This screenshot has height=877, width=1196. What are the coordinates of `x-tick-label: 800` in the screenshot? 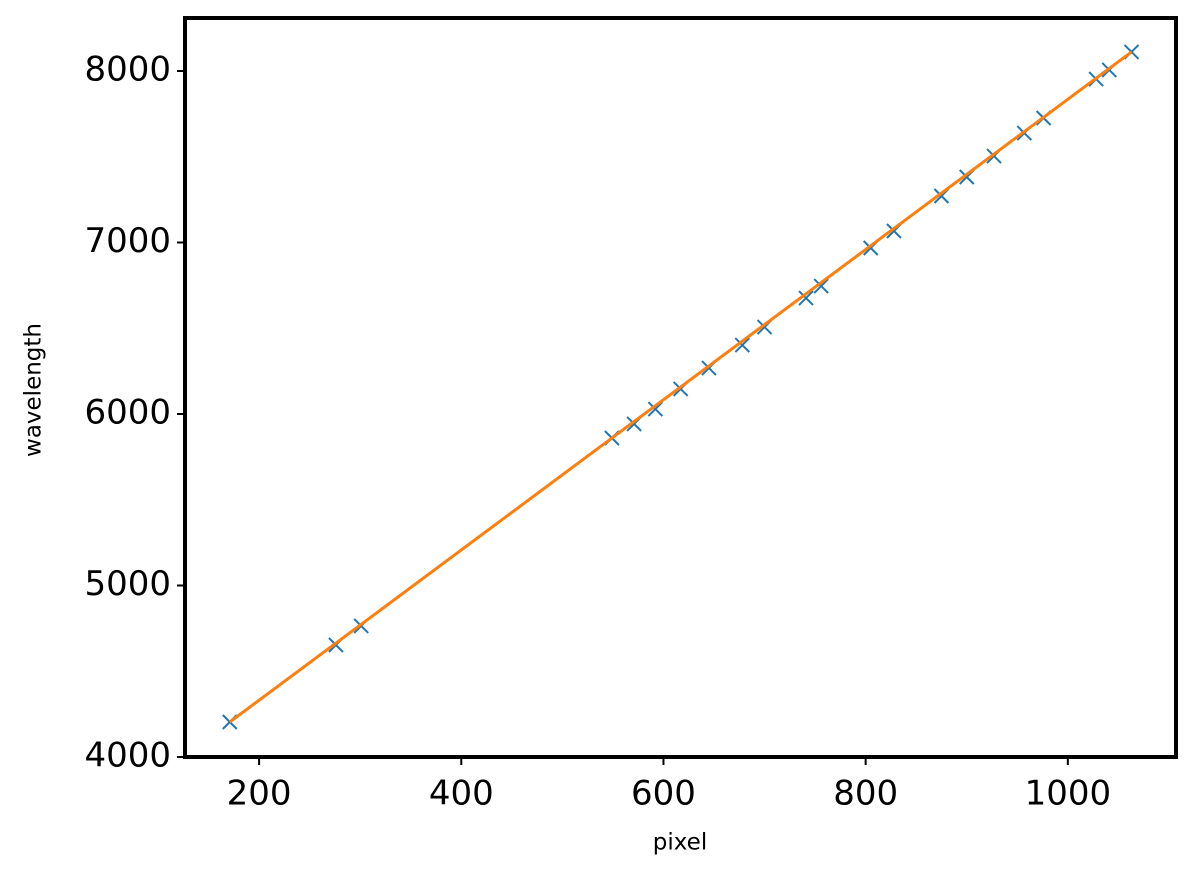 It's located at (865, 794).